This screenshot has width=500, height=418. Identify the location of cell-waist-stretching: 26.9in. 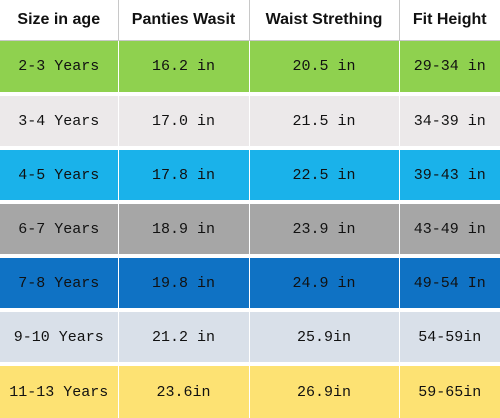
(324, 391).